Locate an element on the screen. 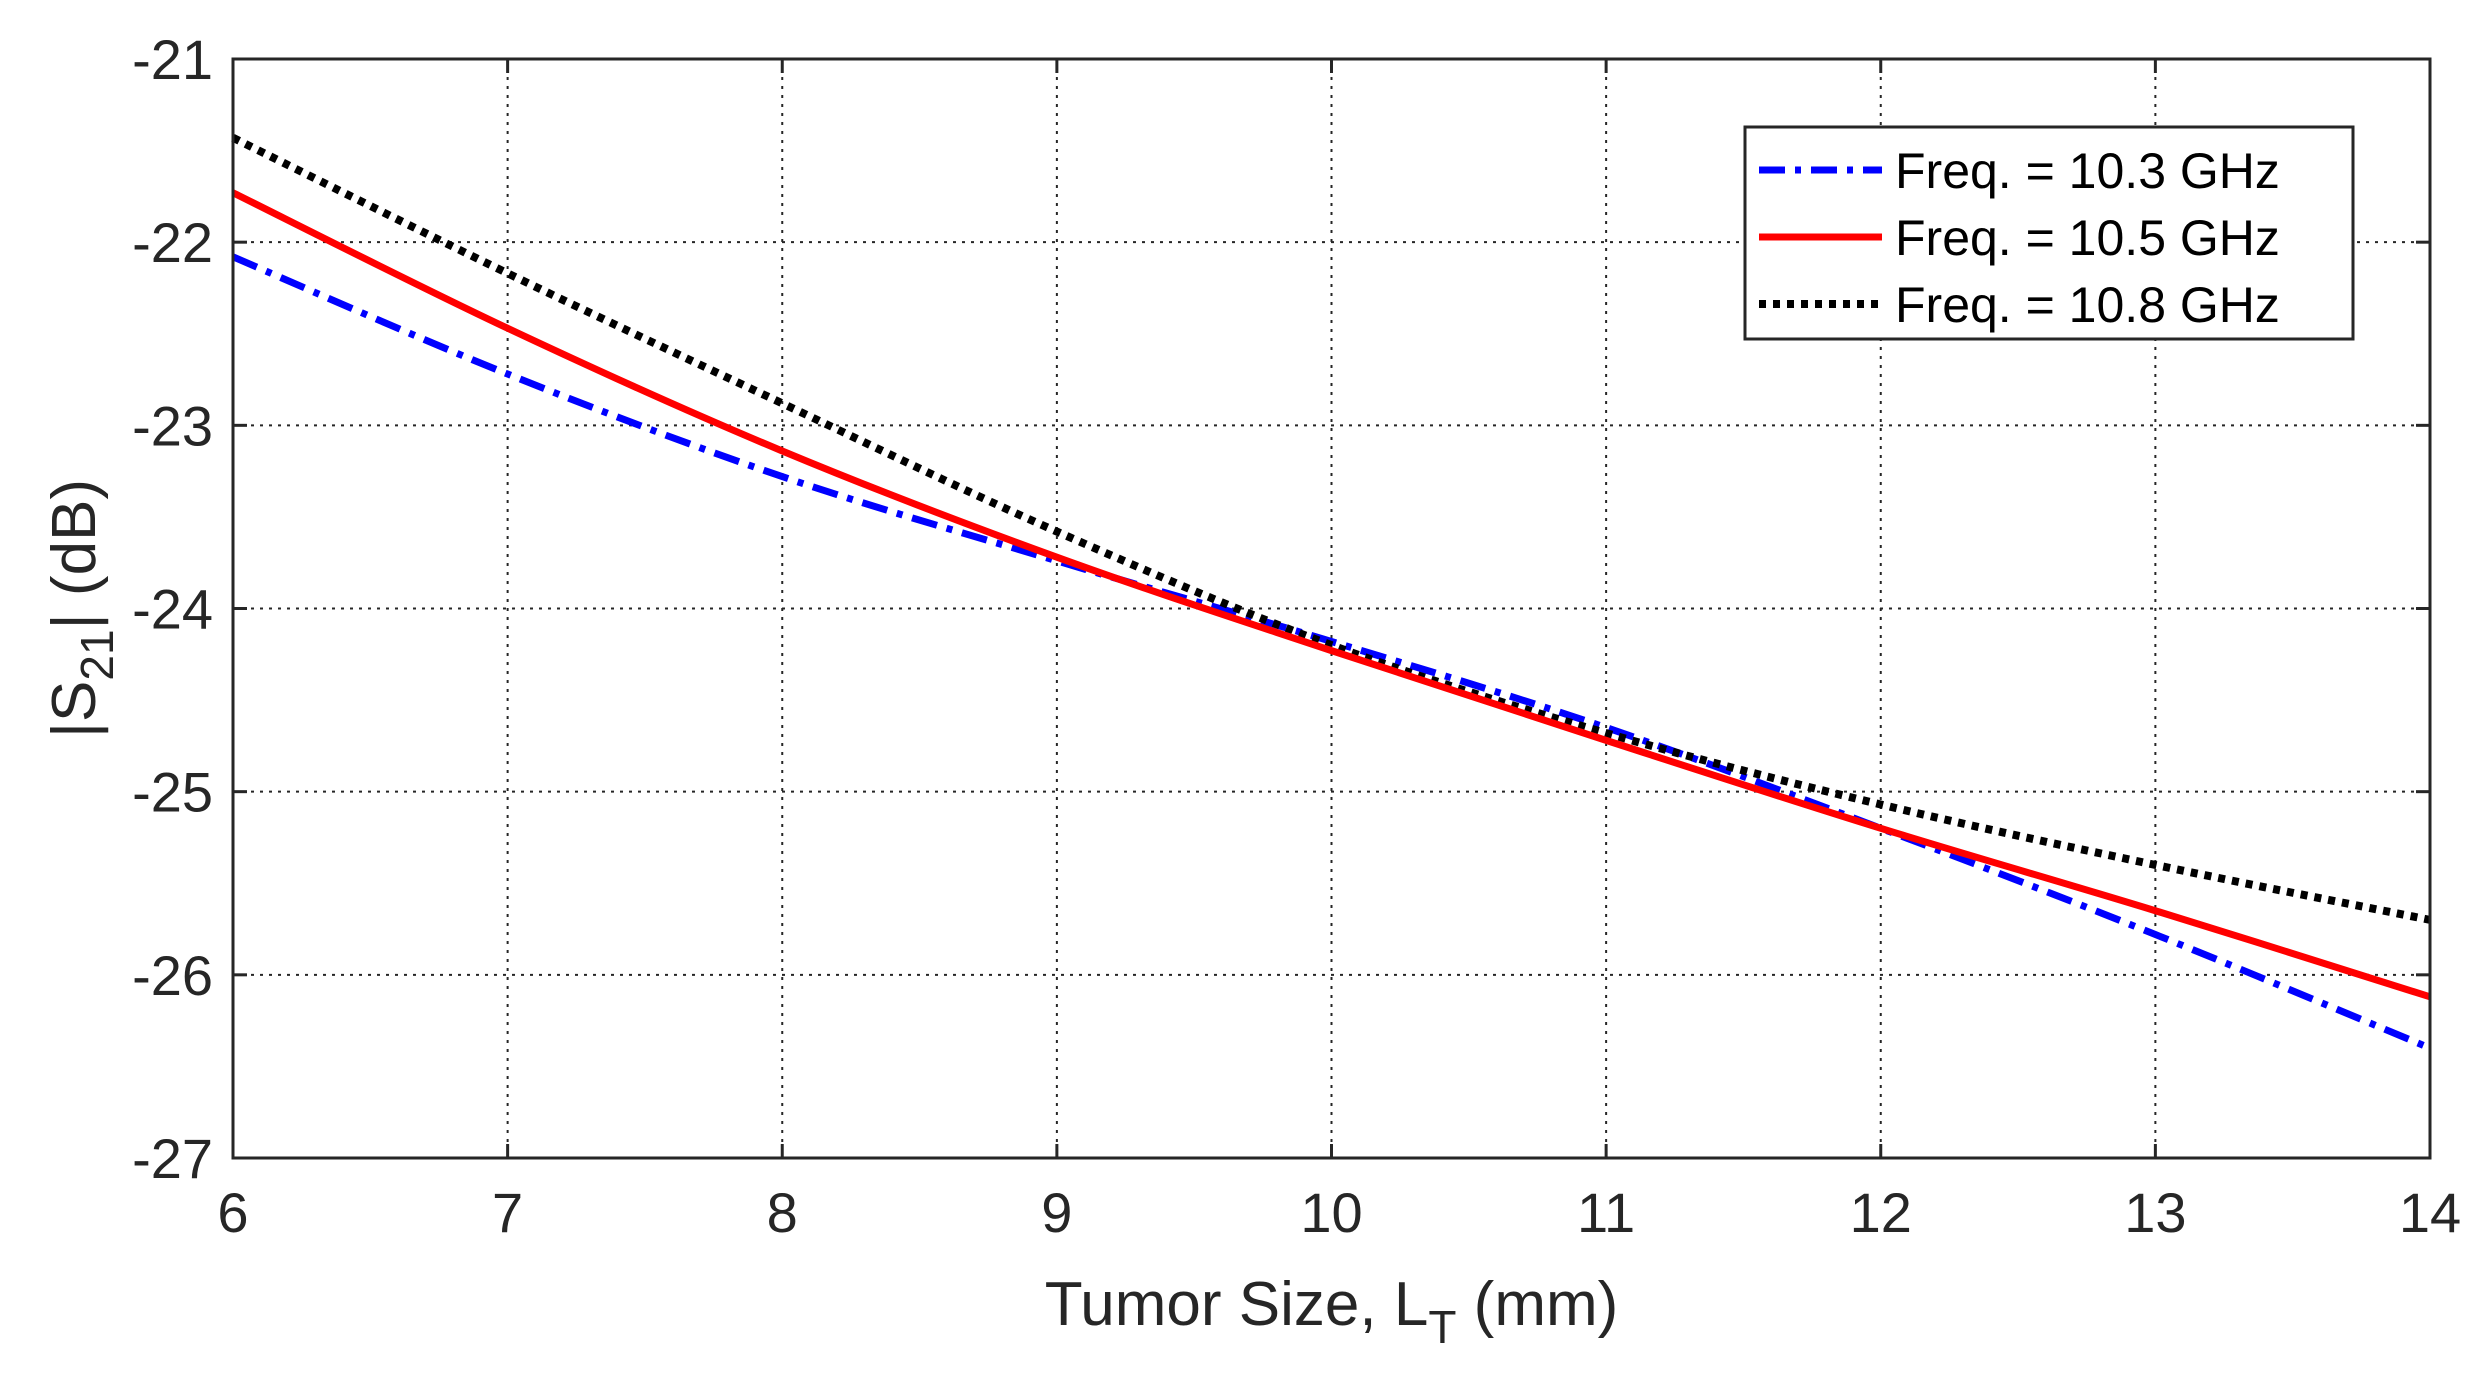  x-tick-label: 13 is located at coordinates (2155, 1212).